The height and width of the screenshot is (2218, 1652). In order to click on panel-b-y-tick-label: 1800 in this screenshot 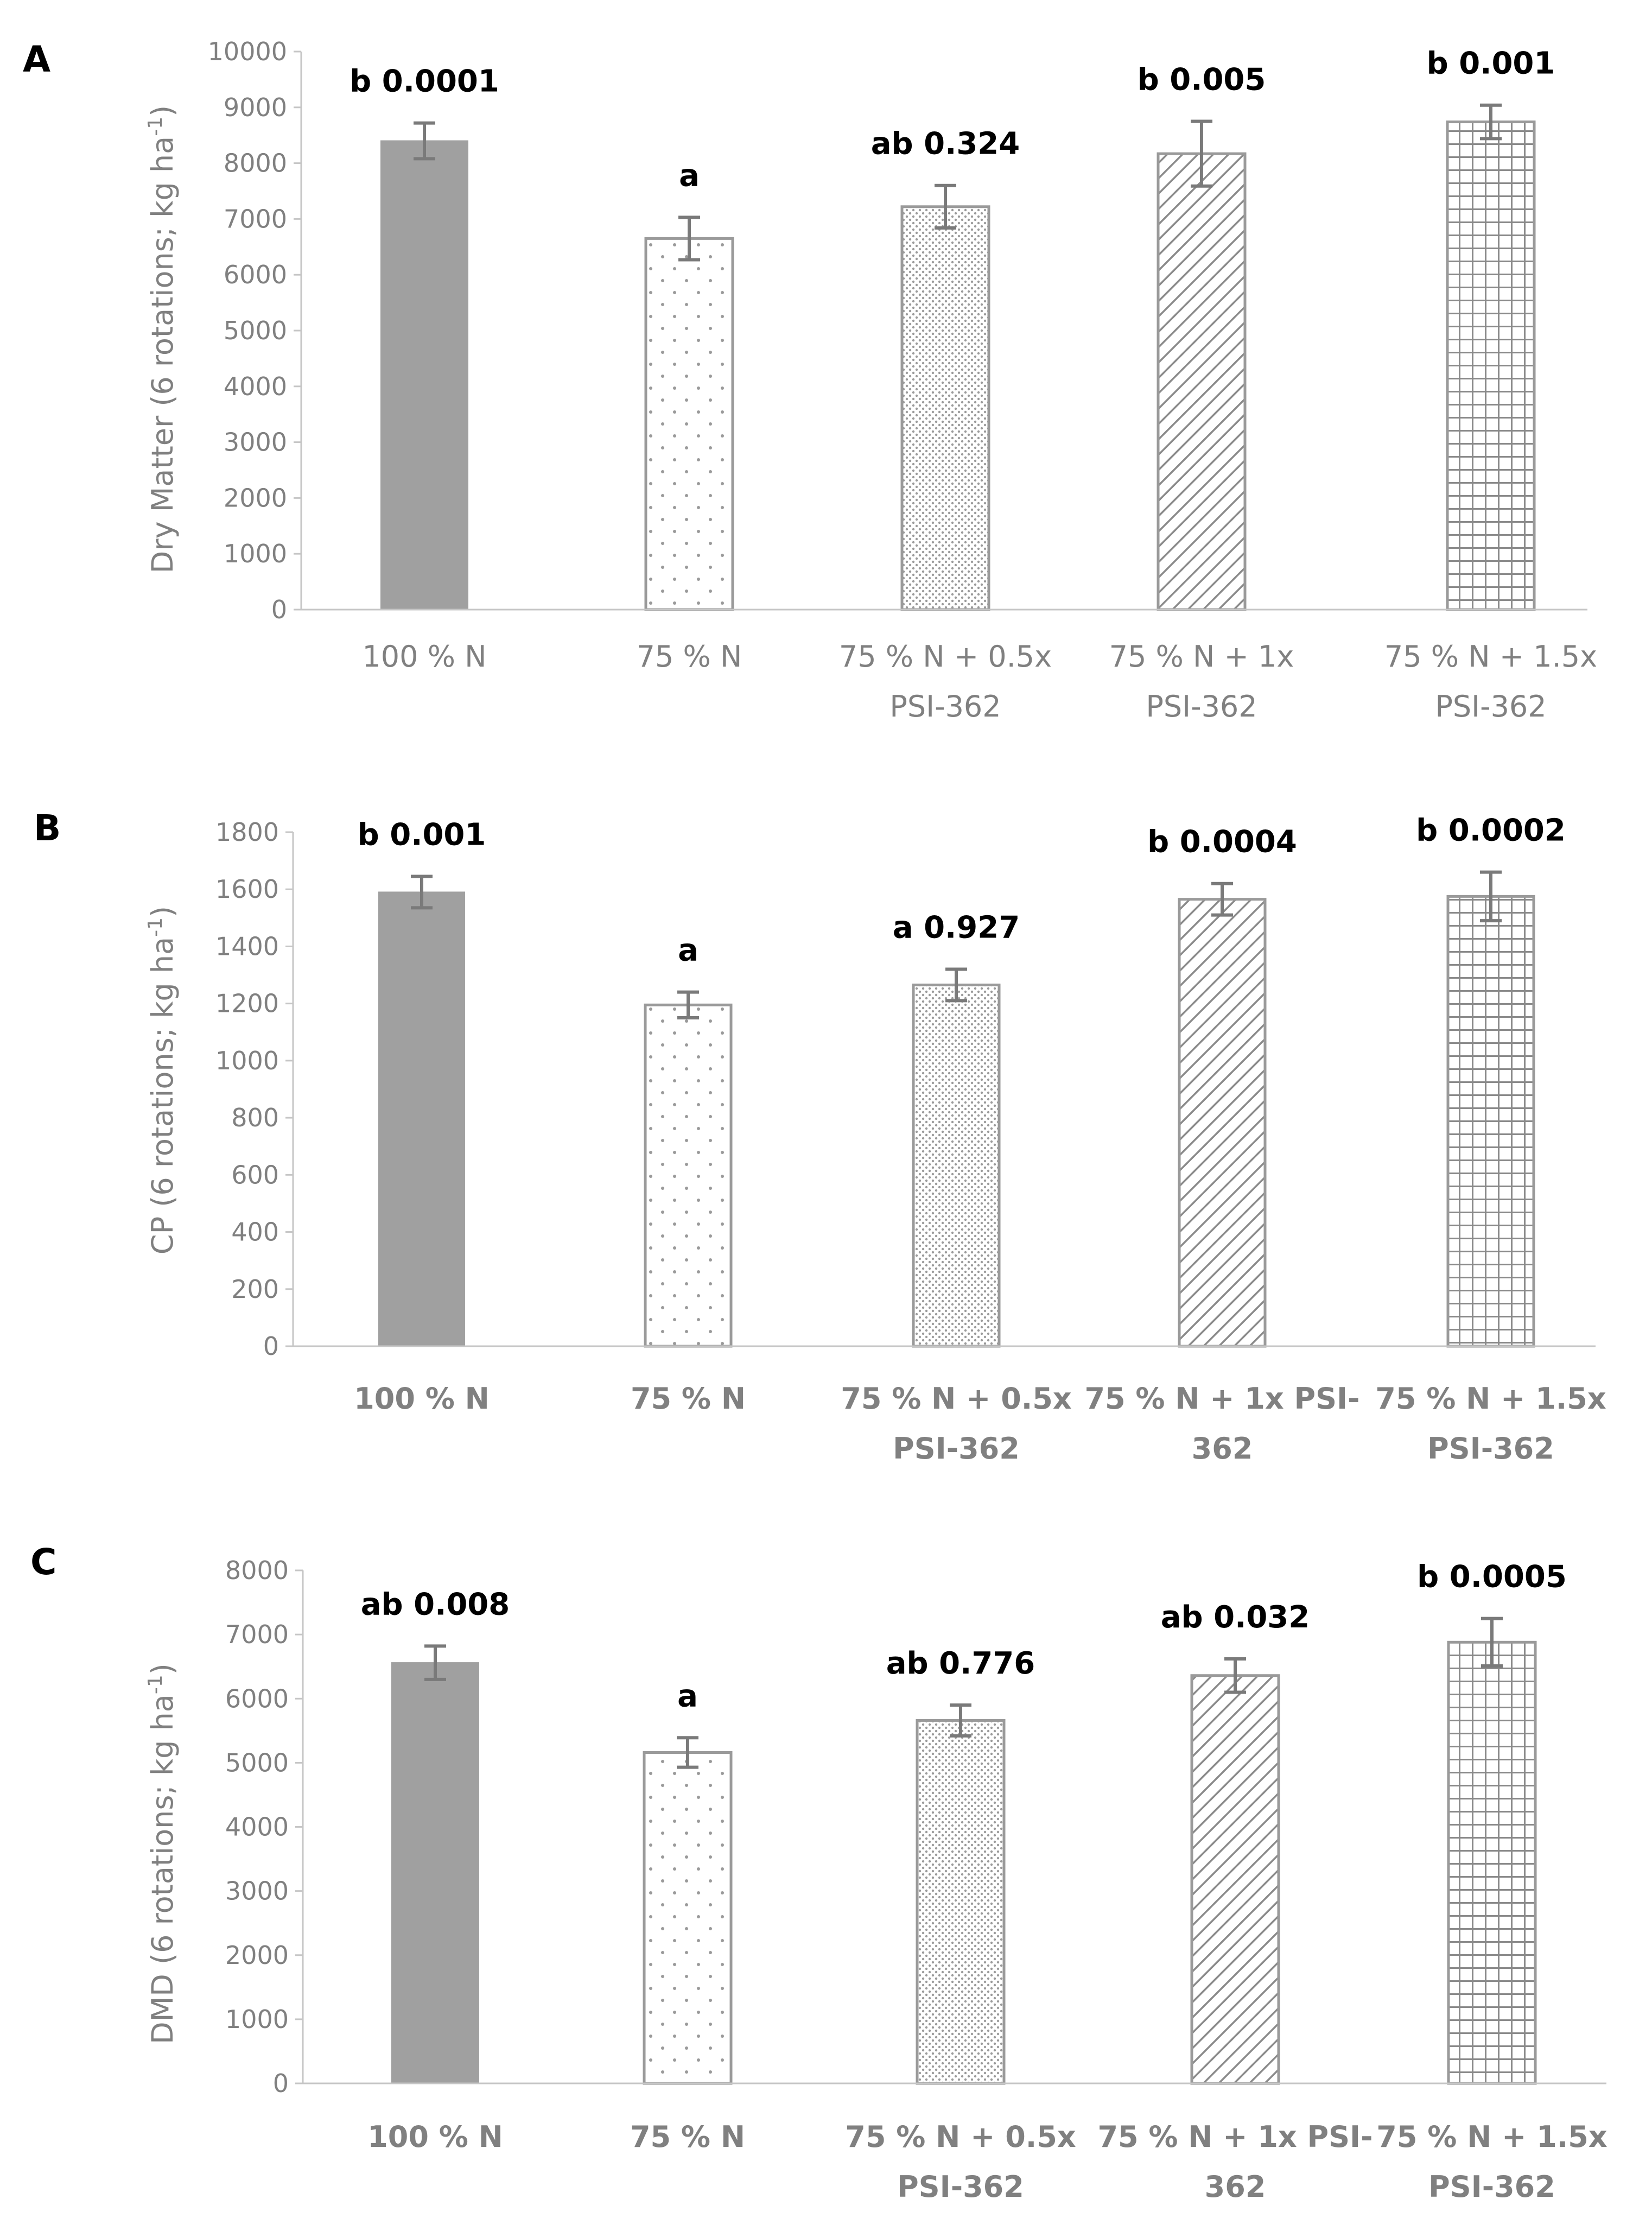, I will do `click(247, 832)`.